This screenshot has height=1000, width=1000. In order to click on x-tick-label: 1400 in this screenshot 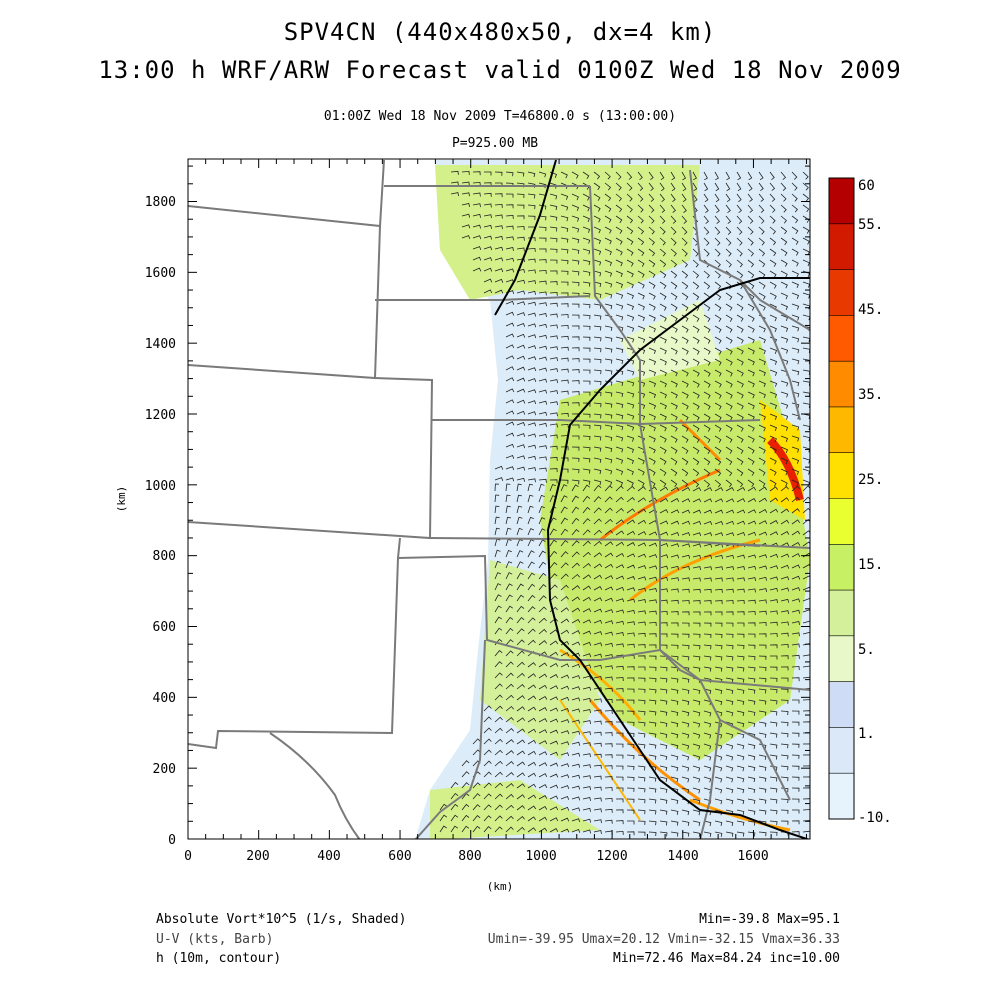, I will do `click(682, 856)`.